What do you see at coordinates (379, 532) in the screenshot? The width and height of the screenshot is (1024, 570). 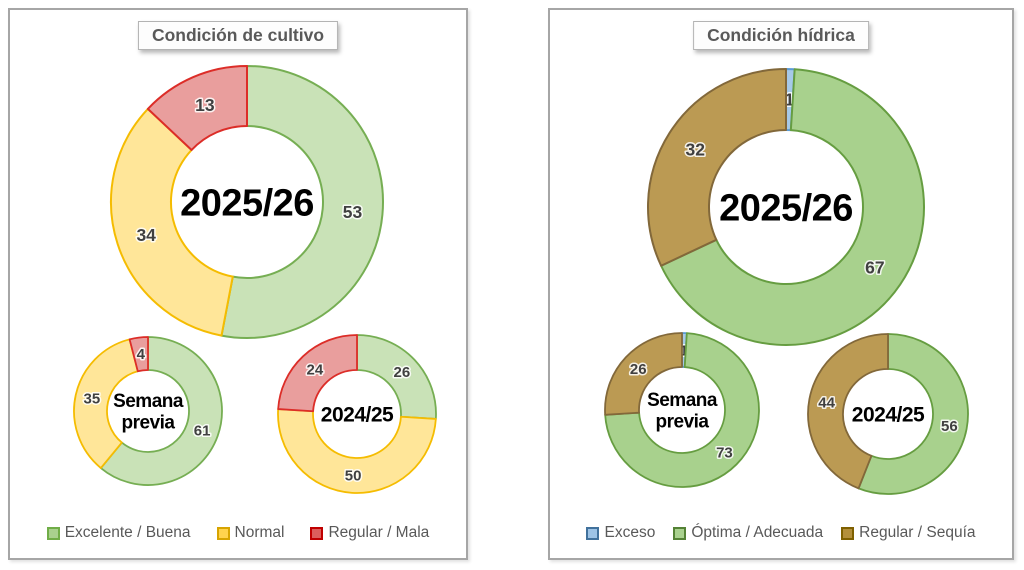 I see `legend-label: Regular / Mala` at bounding box center [379, 532].